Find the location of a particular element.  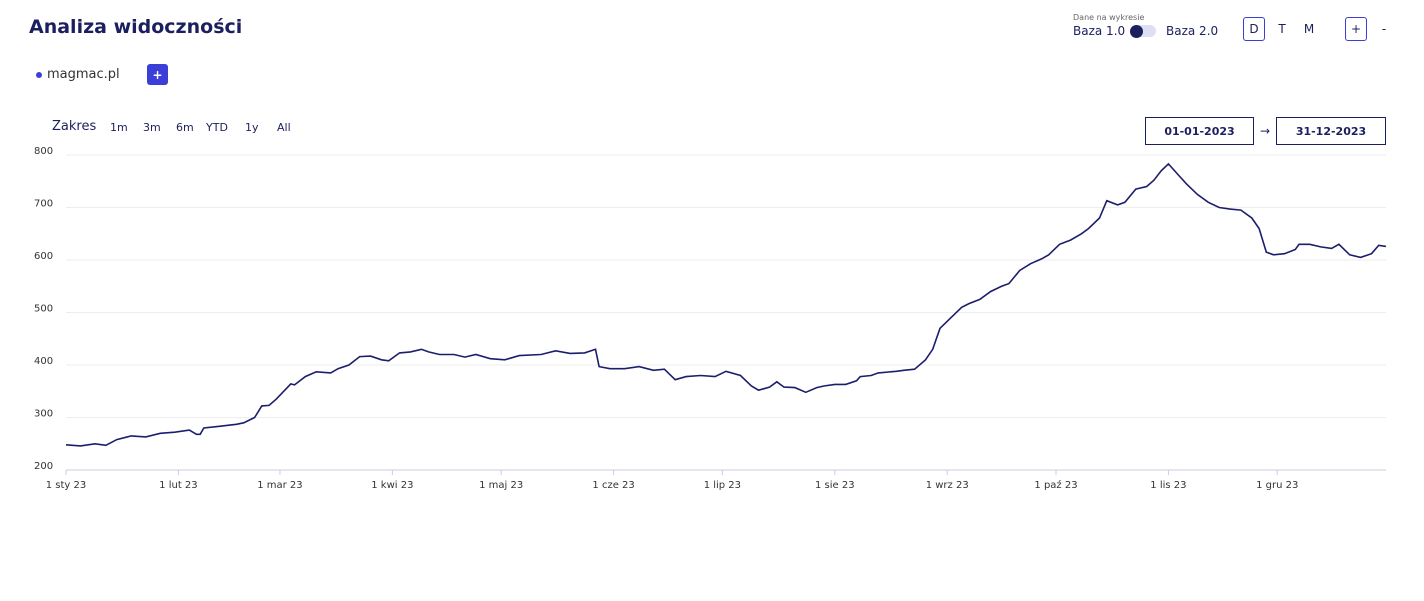

x-tick-label: 1 paź 23 is located at coordinates (1055, 485).